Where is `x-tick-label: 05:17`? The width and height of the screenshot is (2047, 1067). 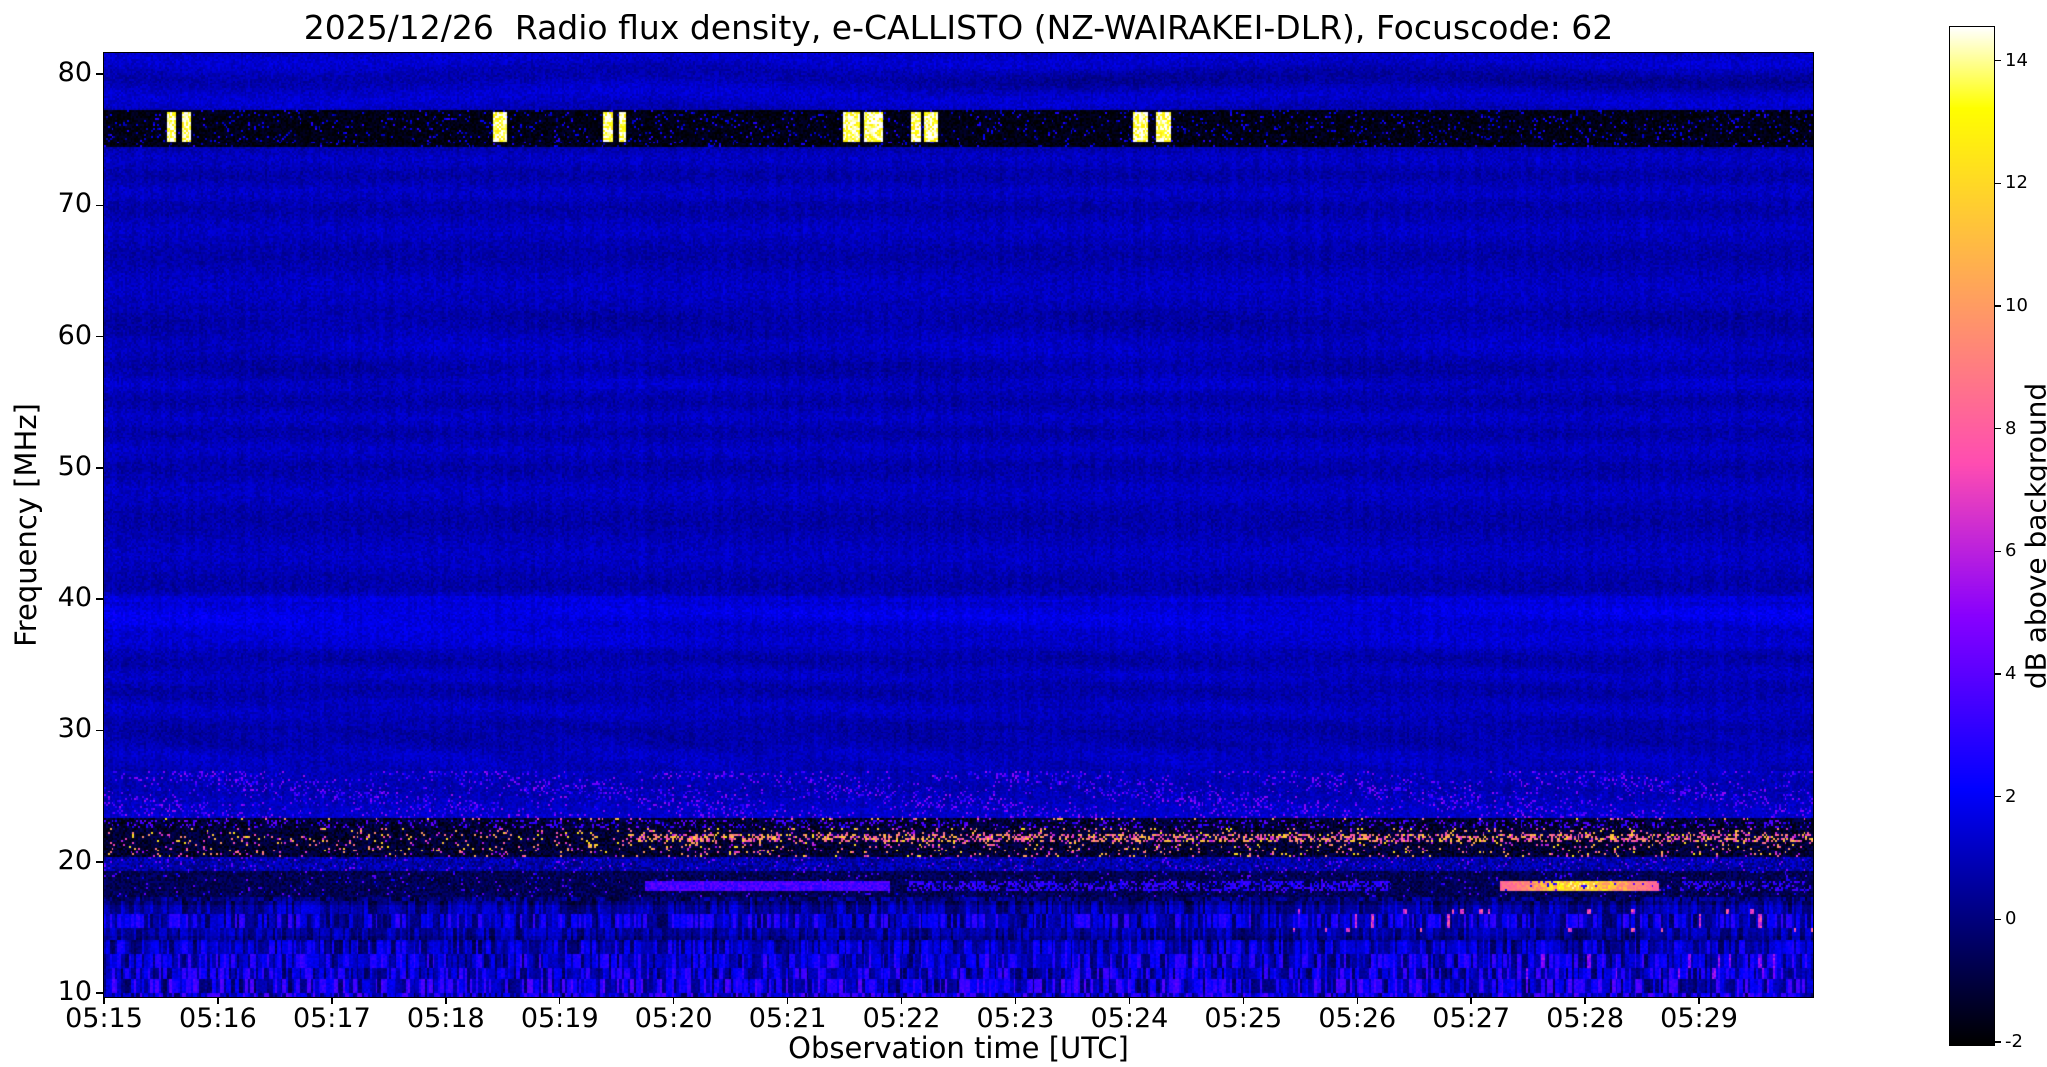
x-tick-label: 05:17 is located at coordinates (331, 1018).